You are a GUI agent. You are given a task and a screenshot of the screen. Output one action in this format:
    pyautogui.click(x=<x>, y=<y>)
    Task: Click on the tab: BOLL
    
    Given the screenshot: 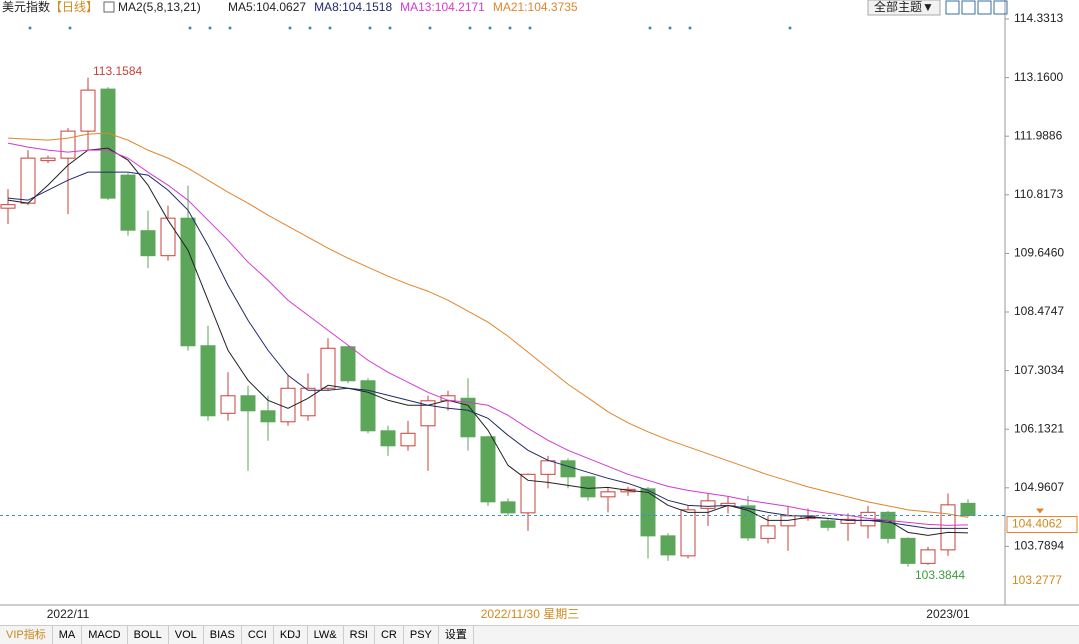 What is the action you would take?
    pyautogui.click(x=148, y=635)
    